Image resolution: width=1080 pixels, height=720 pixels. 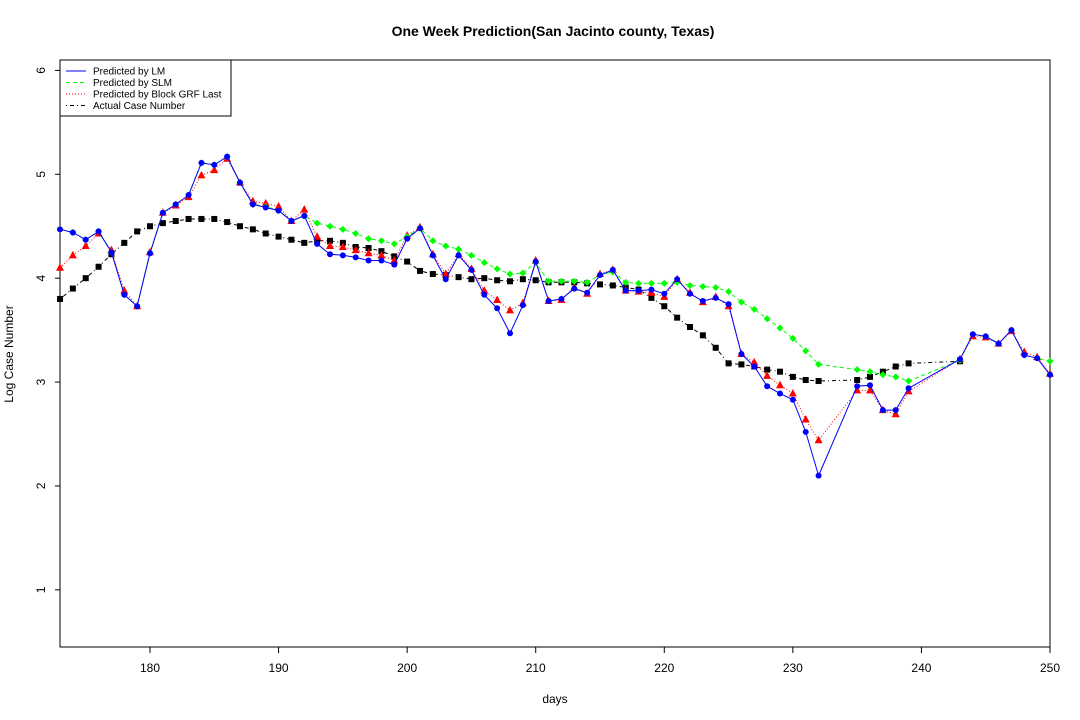 I want to click on y-tick-label: 1, so click(x=41, y=589).